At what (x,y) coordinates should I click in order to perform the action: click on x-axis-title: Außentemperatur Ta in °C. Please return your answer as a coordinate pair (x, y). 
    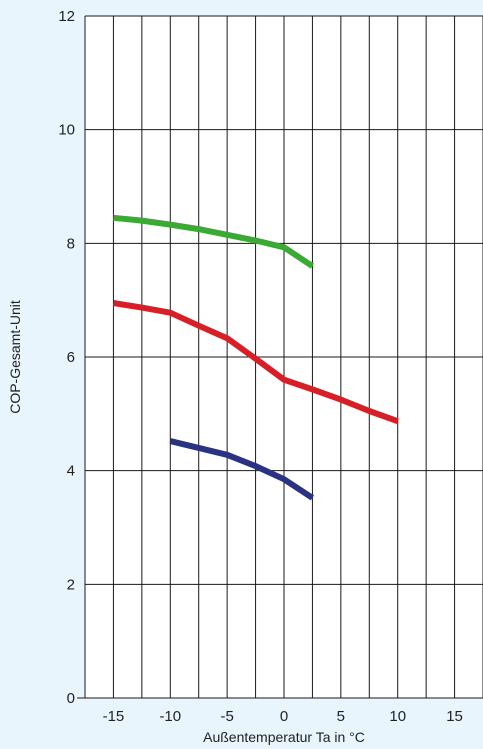
    Looking at the image, I should click on (284, 737).